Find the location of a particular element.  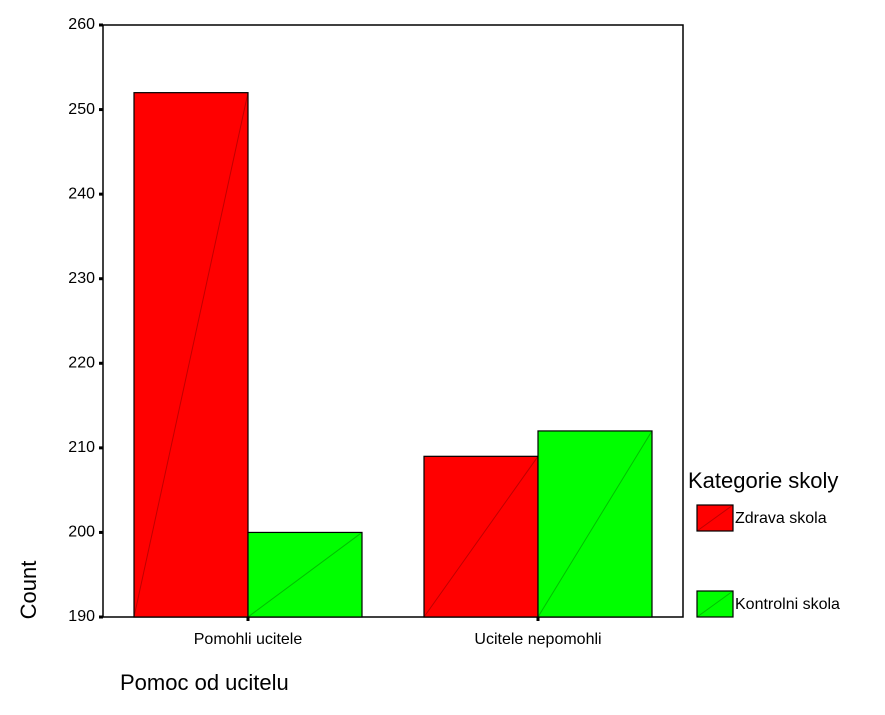

y-tick-label: 250 is located at coordinates (81, 109).